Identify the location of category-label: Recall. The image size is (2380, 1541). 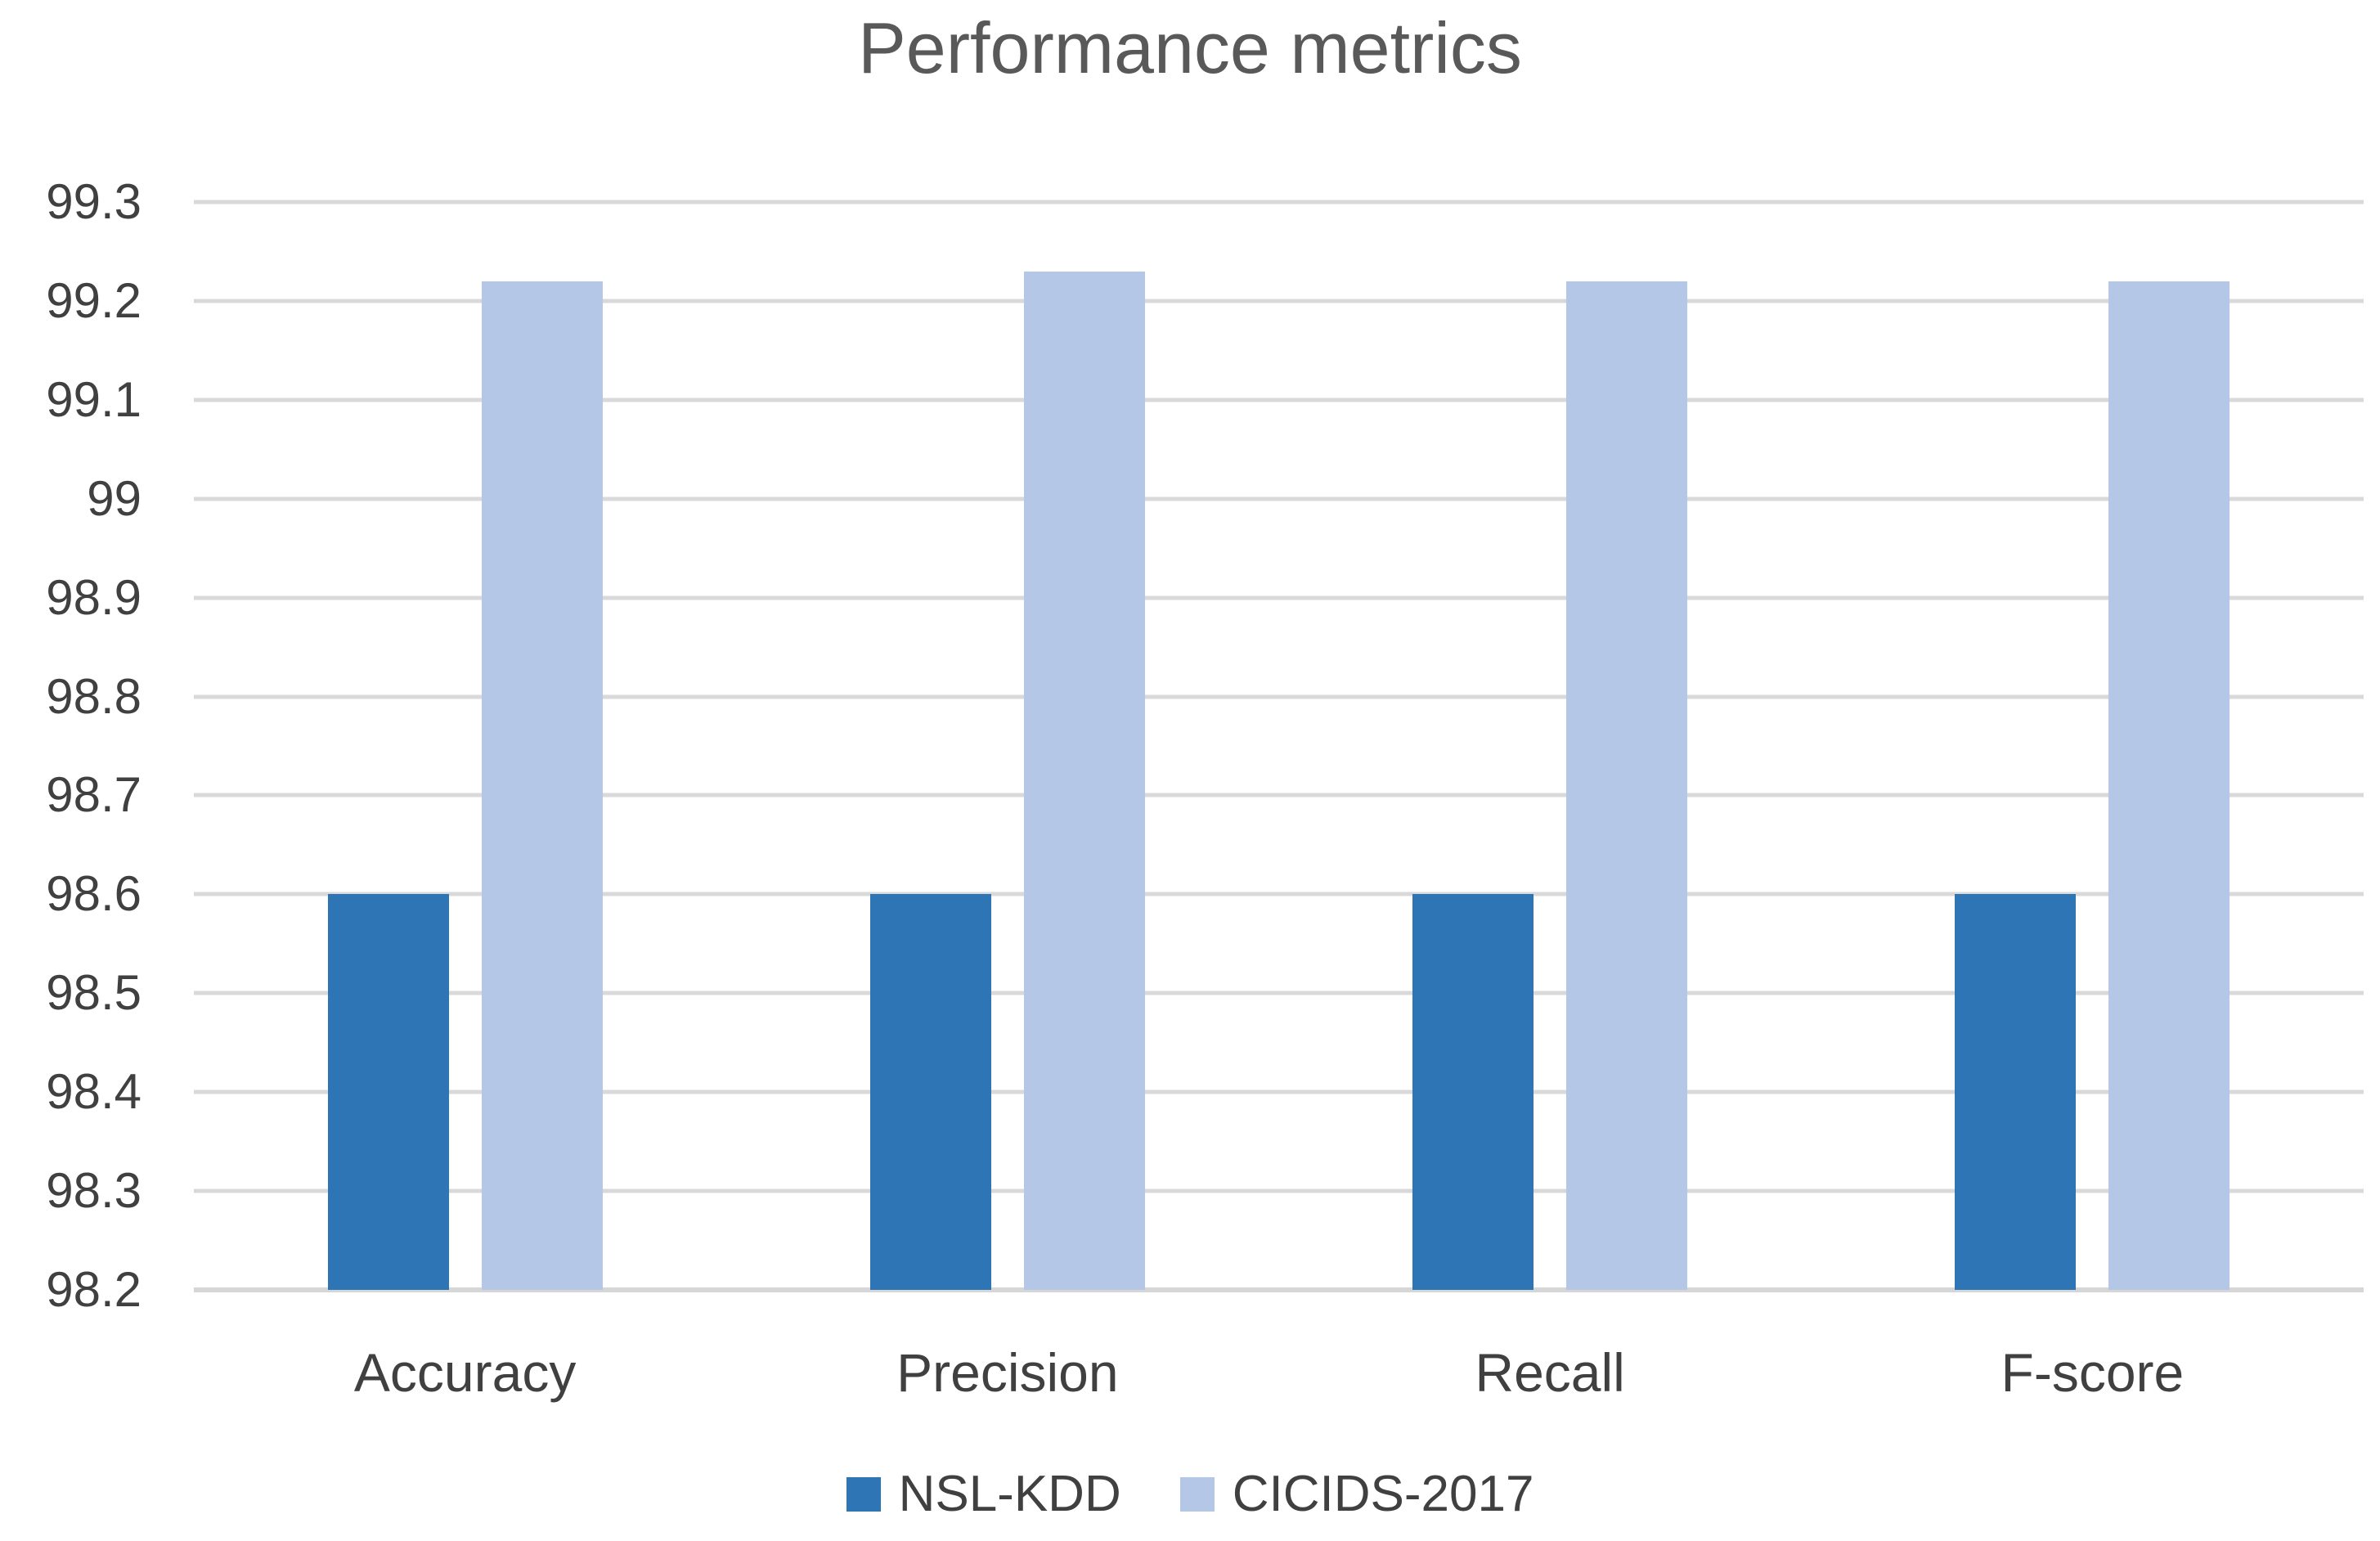
(1550, 1372).